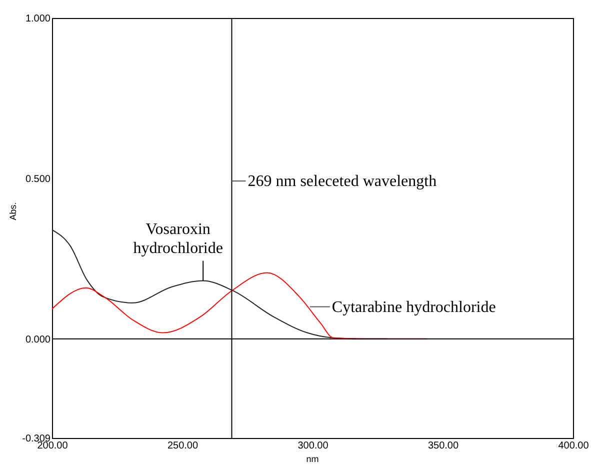 Image resolution: width=591 pixels, height=465 pixels. I want to click on y-tick-label: 0.500, so click(38, 179).